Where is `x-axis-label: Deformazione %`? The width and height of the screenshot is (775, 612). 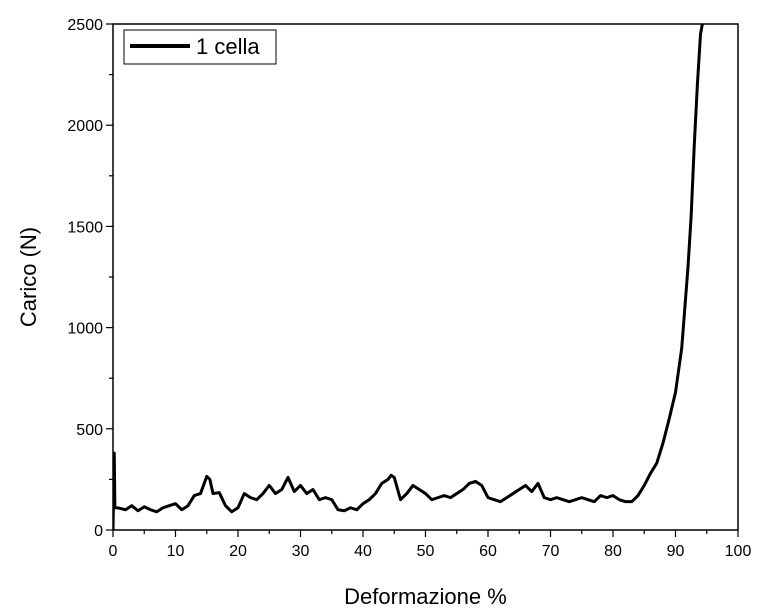 x-axis-label: Deformazione % is located at coordinates (425, 596).